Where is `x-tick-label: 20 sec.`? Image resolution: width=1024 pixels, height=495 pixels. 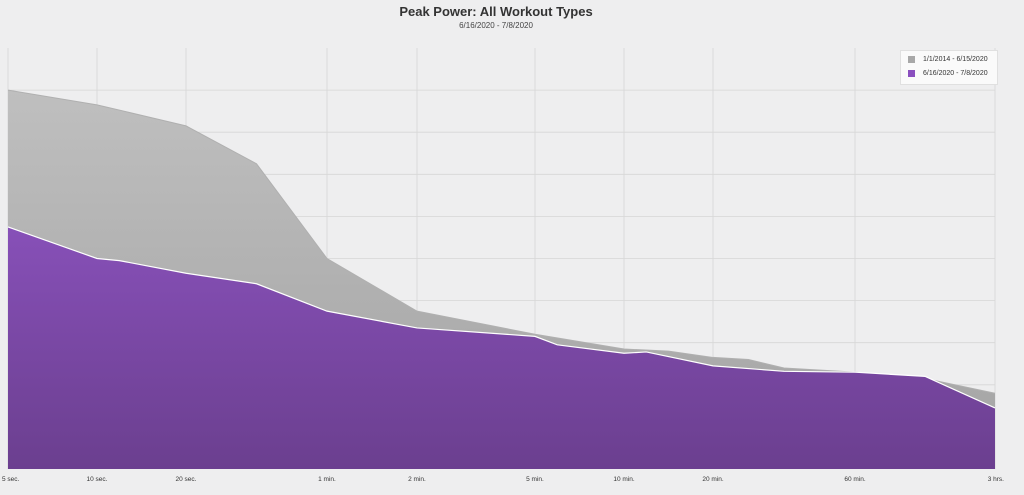
x-tick-label: 20 sec. is located at coordinates (186, 479).